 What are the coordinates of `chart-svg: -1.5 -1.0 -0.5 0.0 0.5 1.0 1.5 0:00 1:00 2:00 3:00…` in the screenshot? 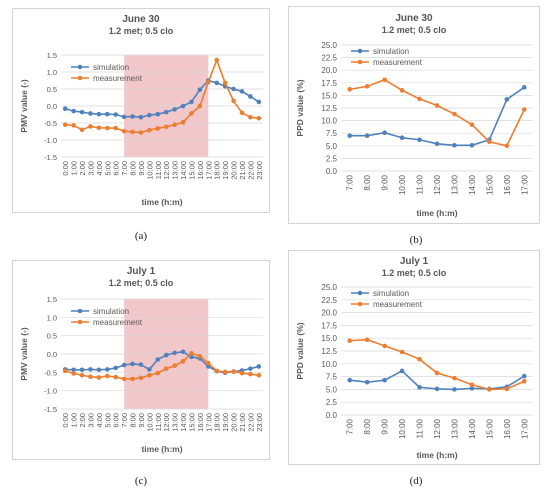 It's located at (141, 129).